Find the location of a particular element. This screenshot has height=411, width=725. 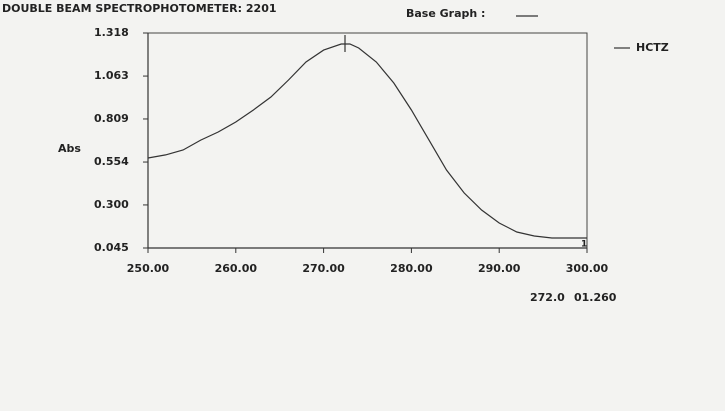

x-tick-label: 270.00 is located at coordinates (323, 268).